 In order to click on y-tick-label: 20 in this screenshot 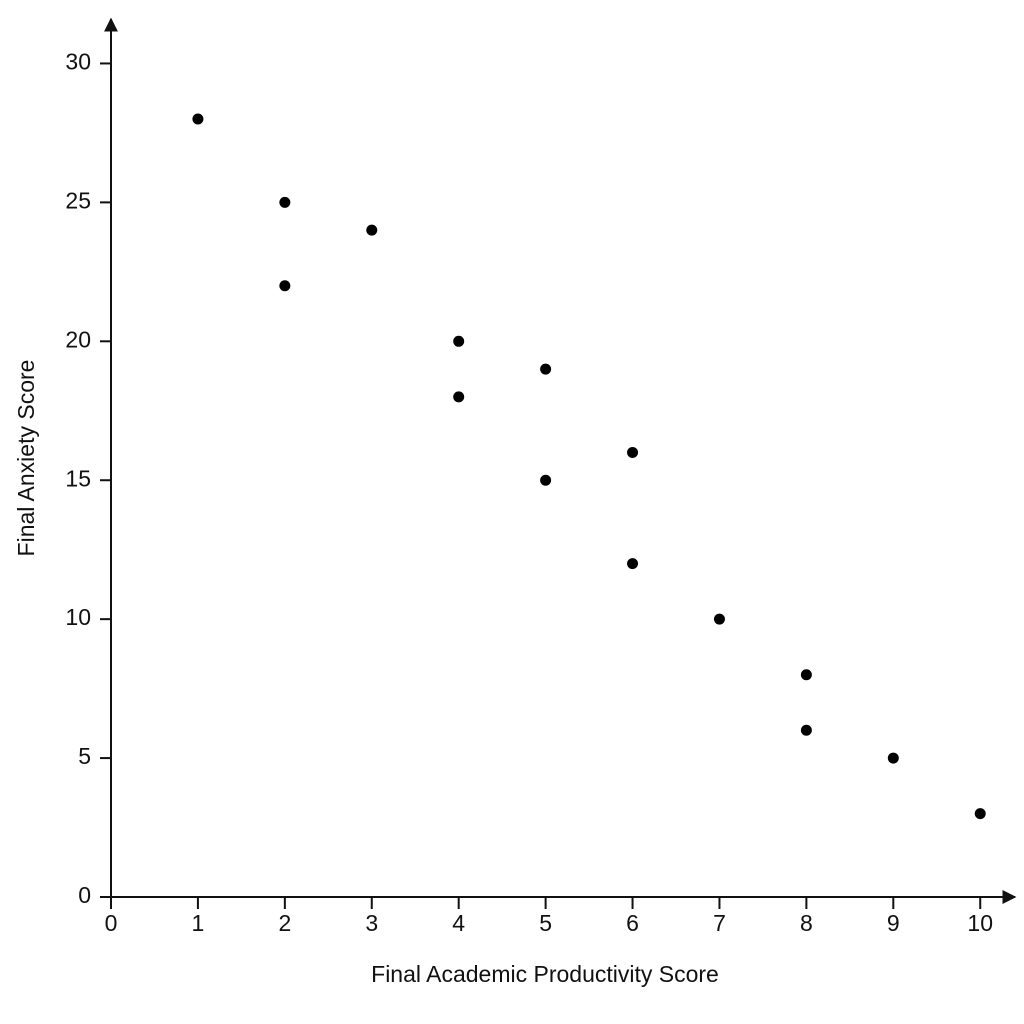, I will do `click(78, 339)`.